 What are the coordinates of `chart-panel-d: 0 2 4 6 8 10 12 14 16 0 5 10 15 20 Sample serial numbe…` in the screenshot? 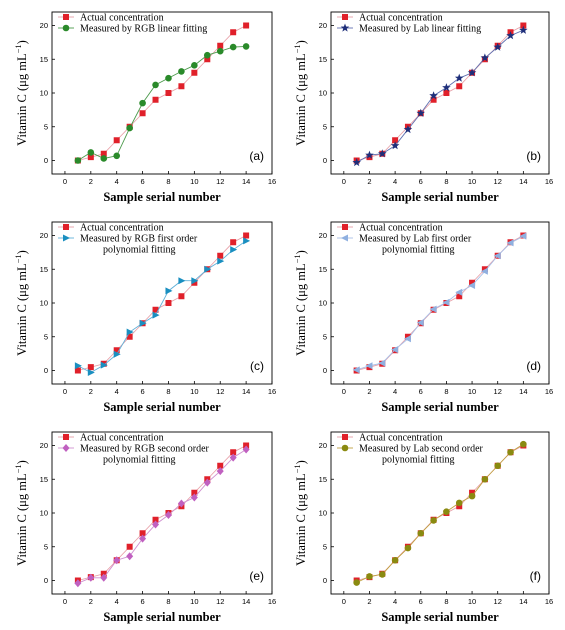 It's located at (422, 317).